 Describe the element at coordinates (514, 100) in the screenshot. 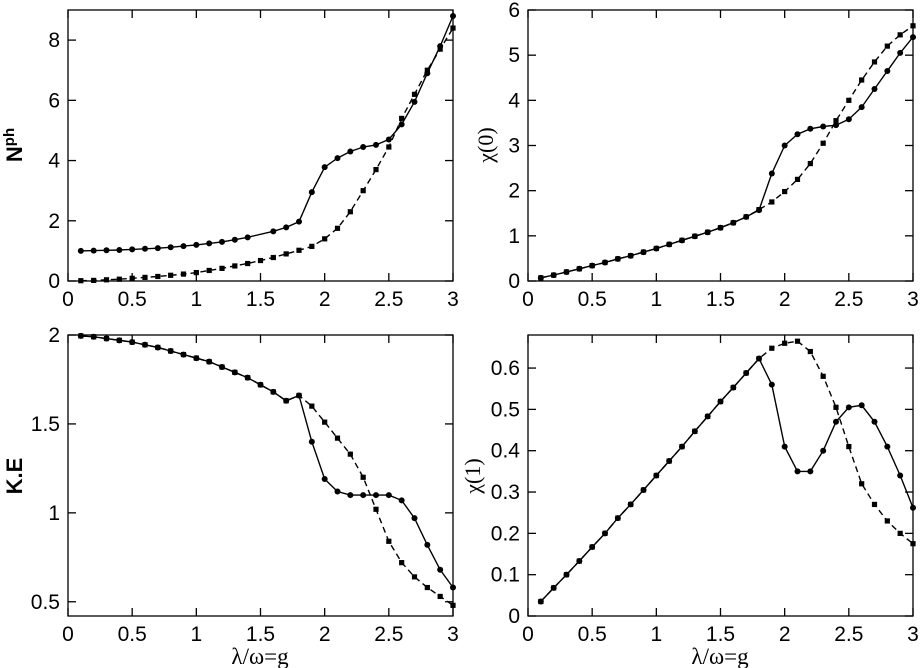

I see `y-tick-label: 4` at that location.